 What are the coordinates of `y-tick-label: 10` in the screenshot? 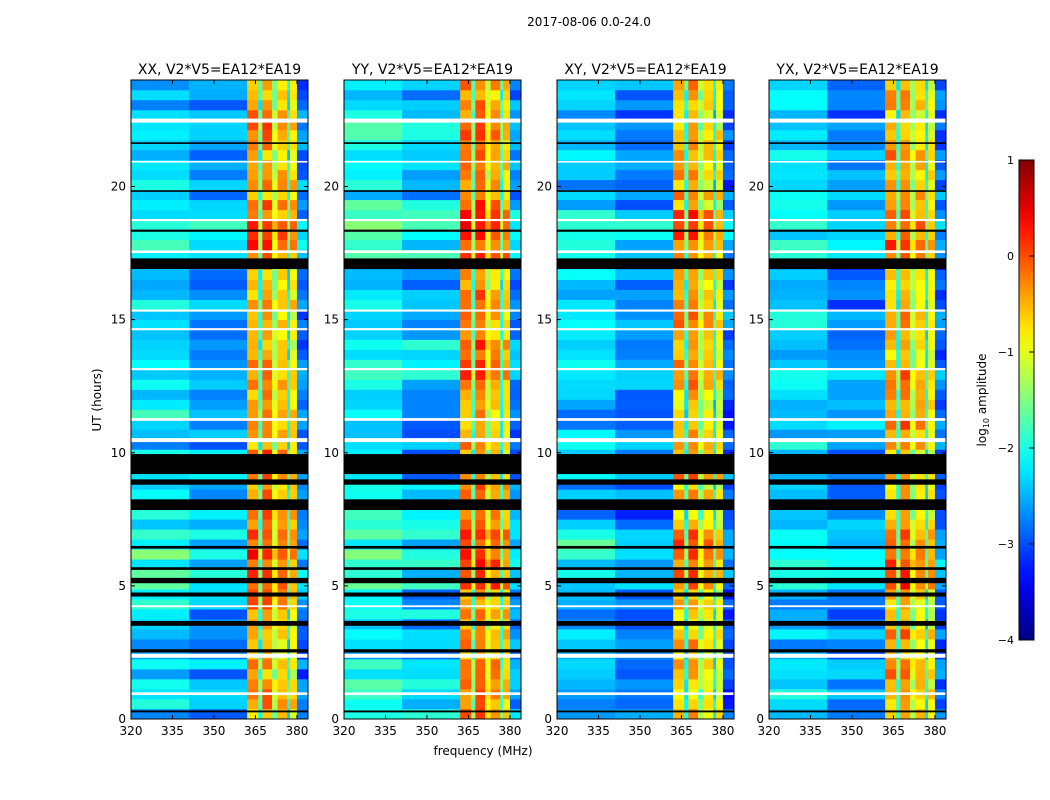 It's located at (331, 453).